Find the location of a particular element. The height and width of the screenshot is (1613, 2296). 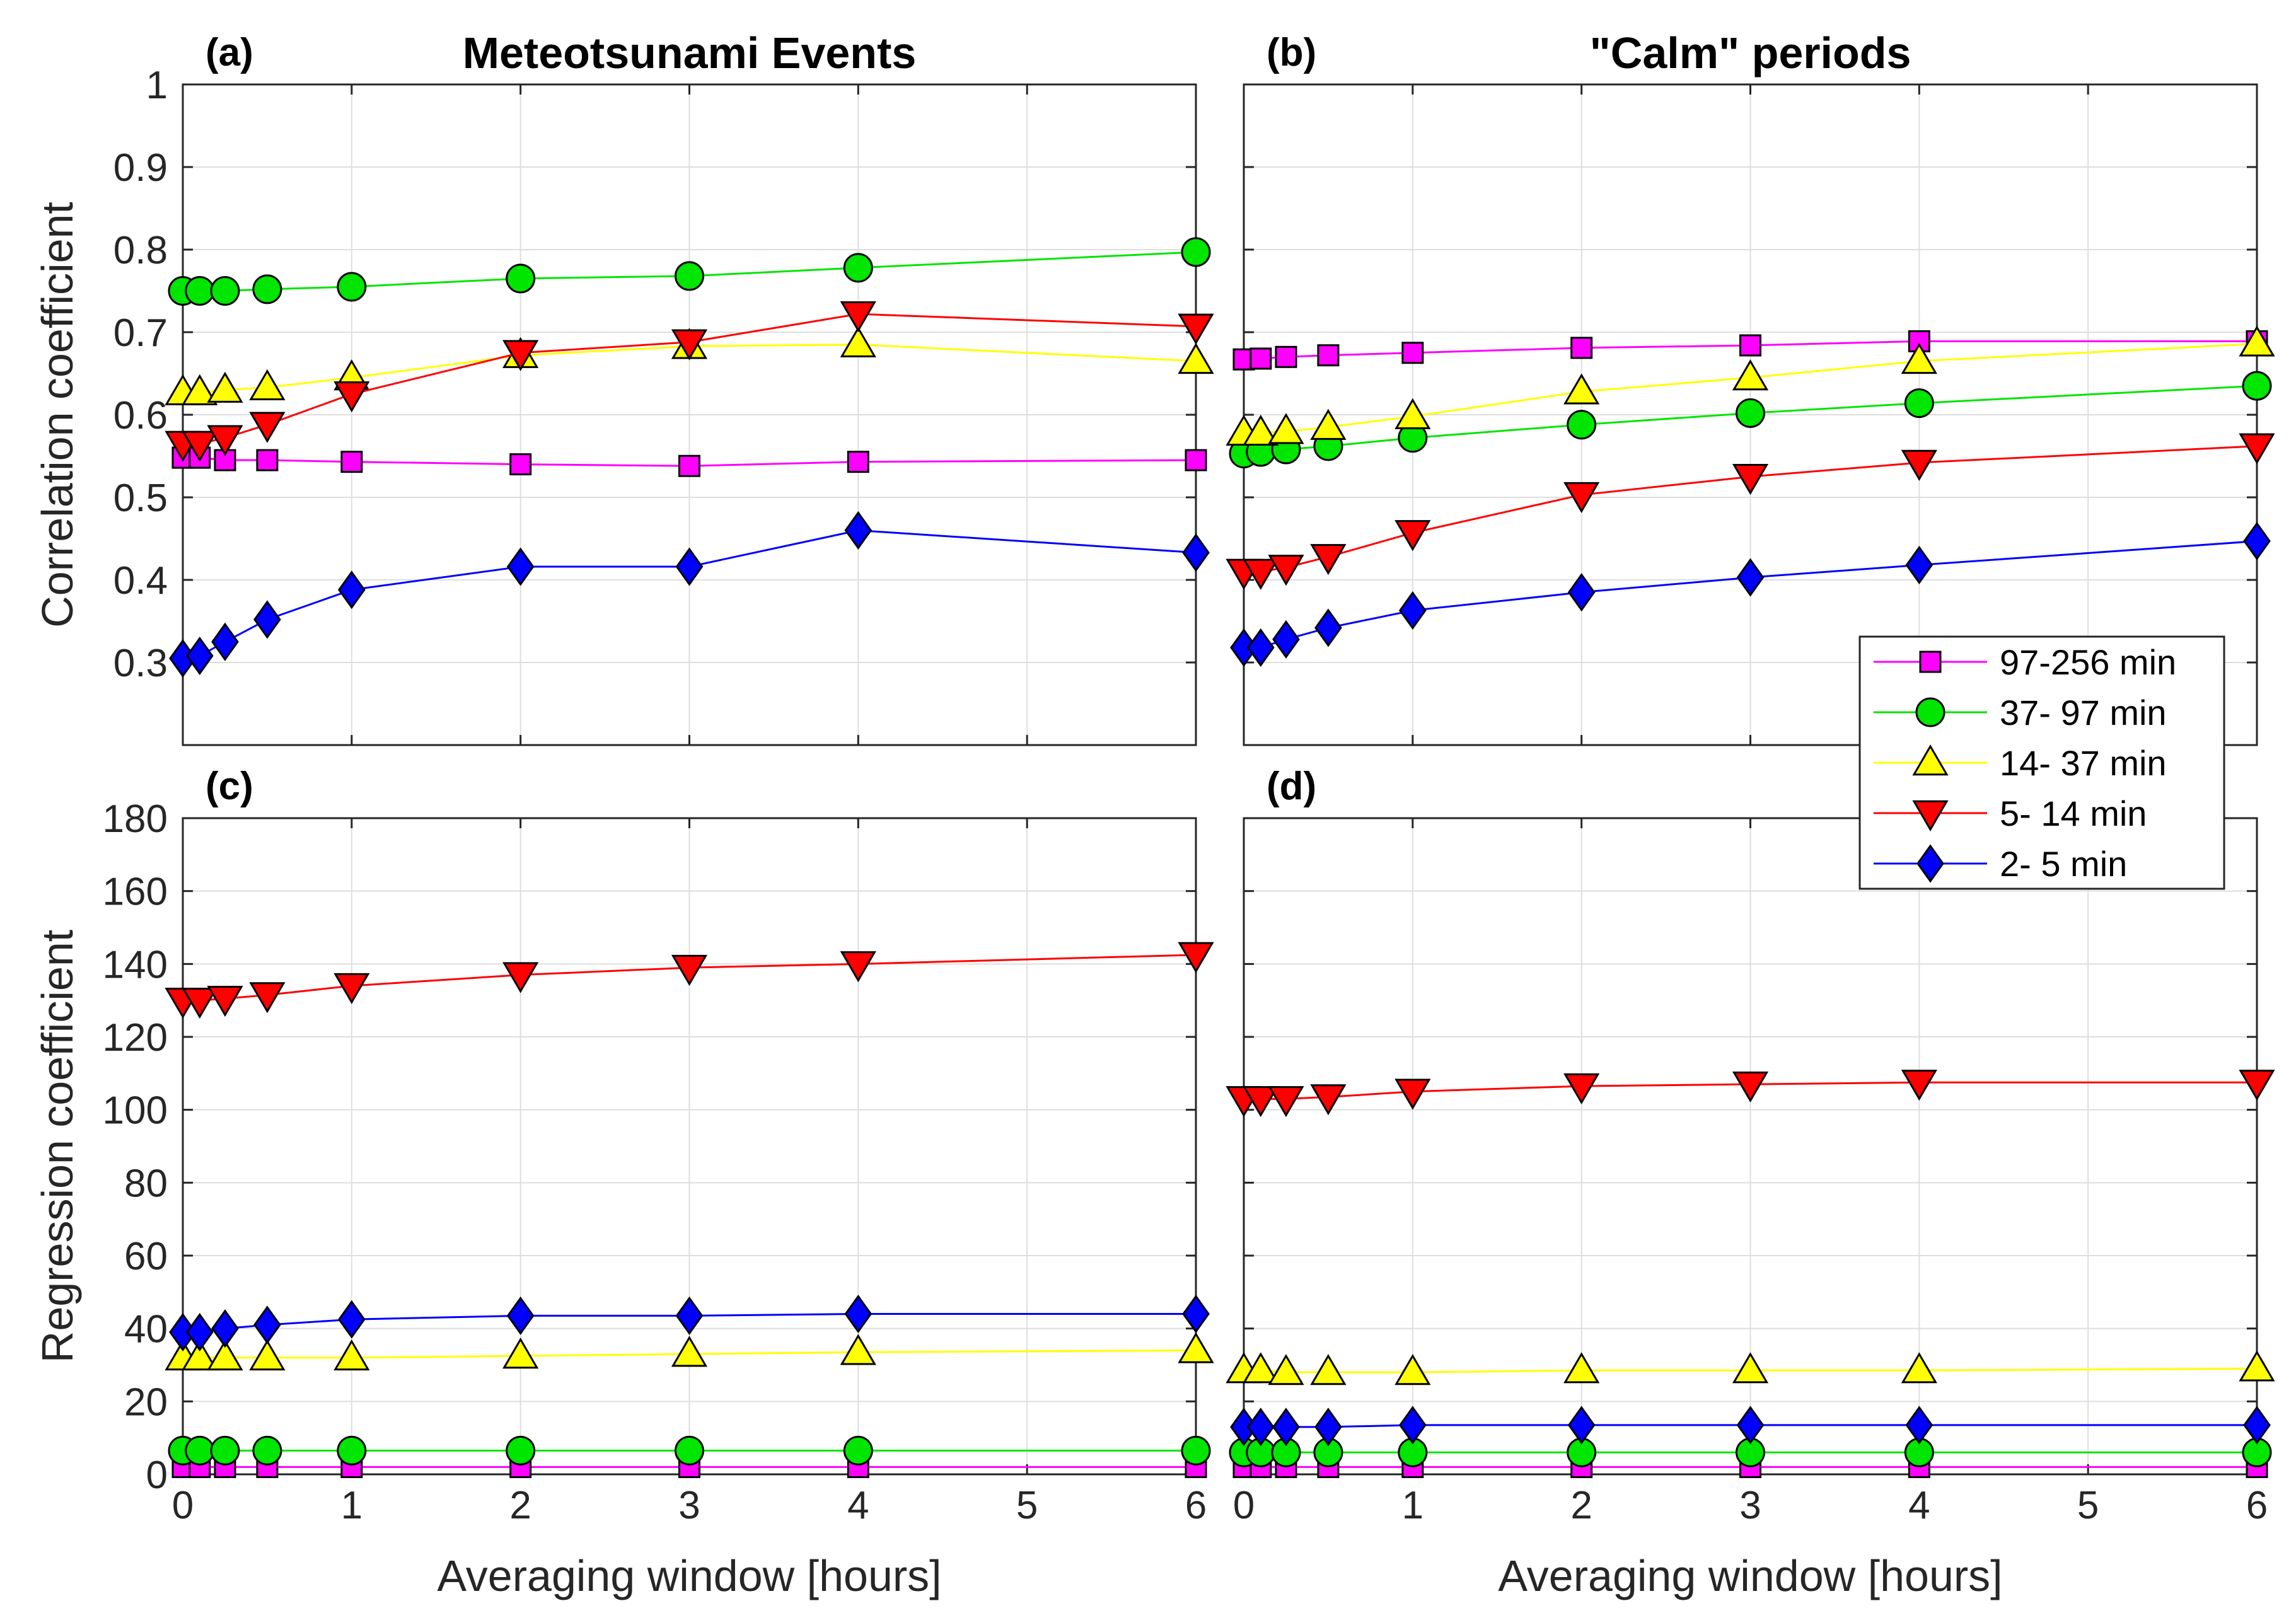

x-tick-label: 0 is located at coordinates (183, 1505).